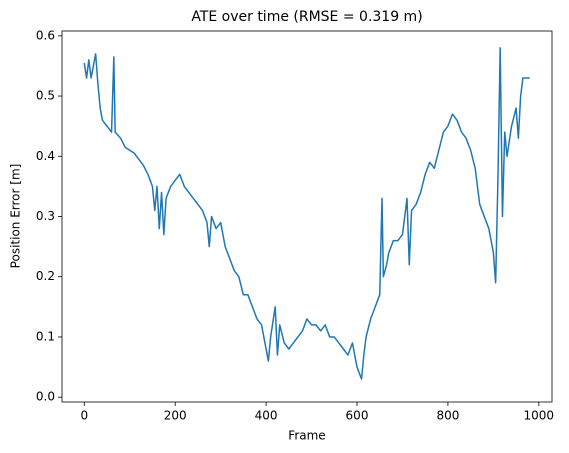 The width and height of the screenshot is (569, 453). Describe the element at coordinates (45, 276) in the screenshot. I see `y-tick-label: 0.2` at that location.